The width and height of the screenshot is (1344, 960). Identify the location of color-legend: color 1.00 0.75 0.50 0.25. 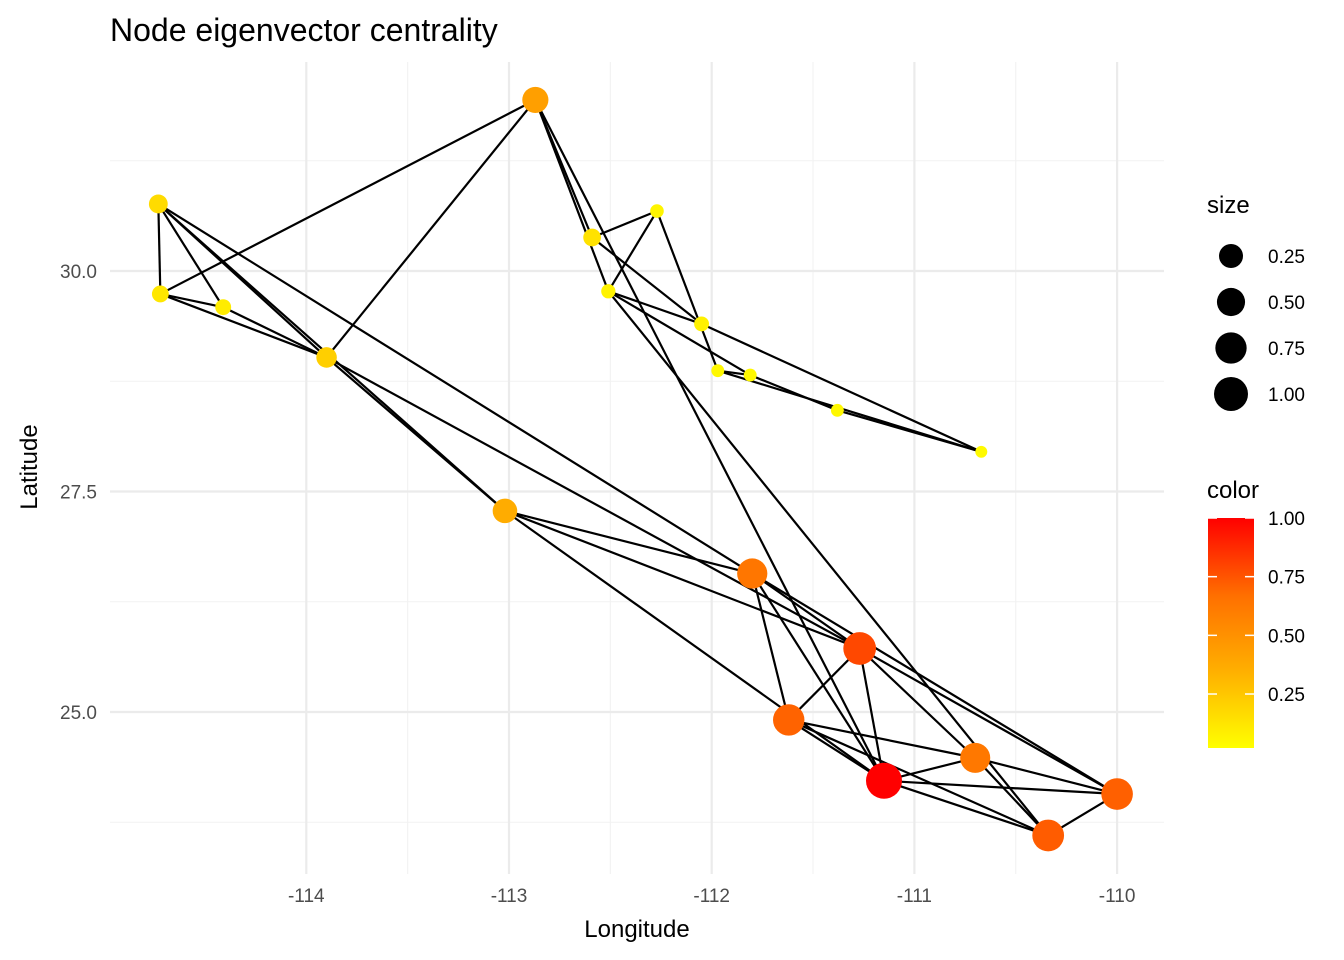
(1256, 612).